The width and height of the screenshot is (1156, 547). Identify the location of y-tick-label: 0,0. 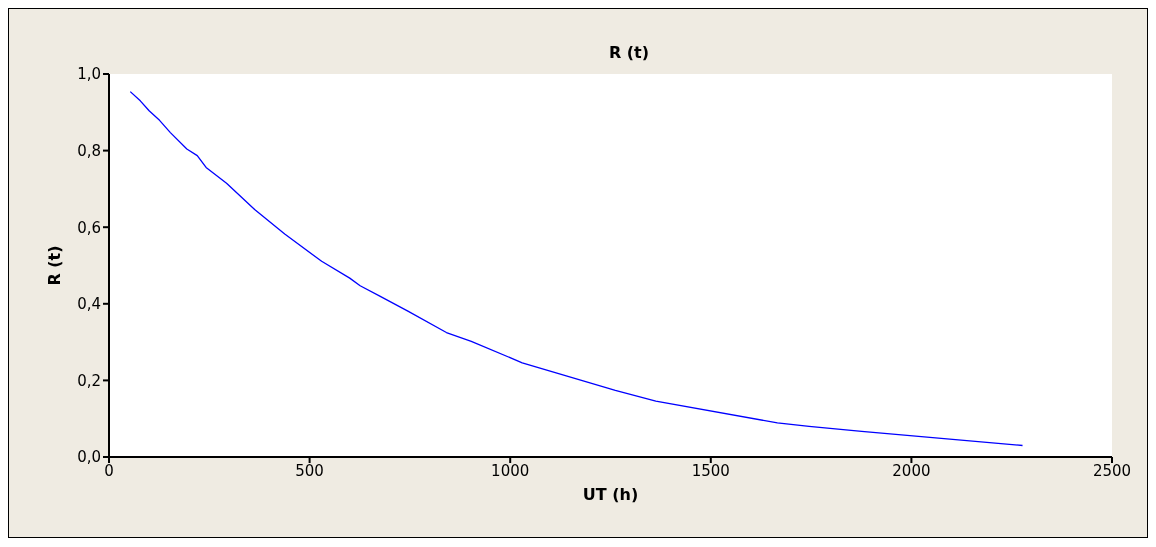
(89, 457).